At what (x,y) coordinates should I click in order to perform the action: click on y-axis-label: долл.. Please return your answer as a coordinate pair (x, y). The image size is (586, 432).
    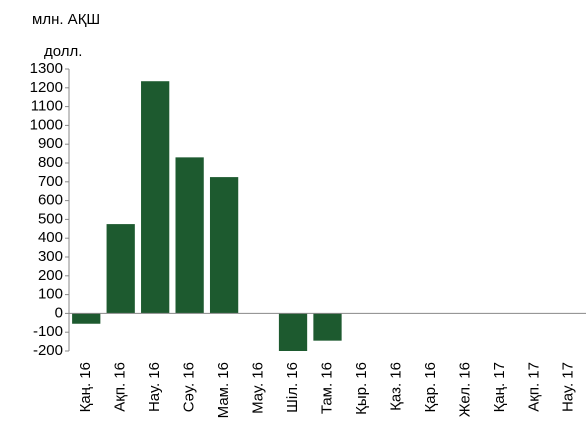
    Looking at the image, I should click on (63, 51).